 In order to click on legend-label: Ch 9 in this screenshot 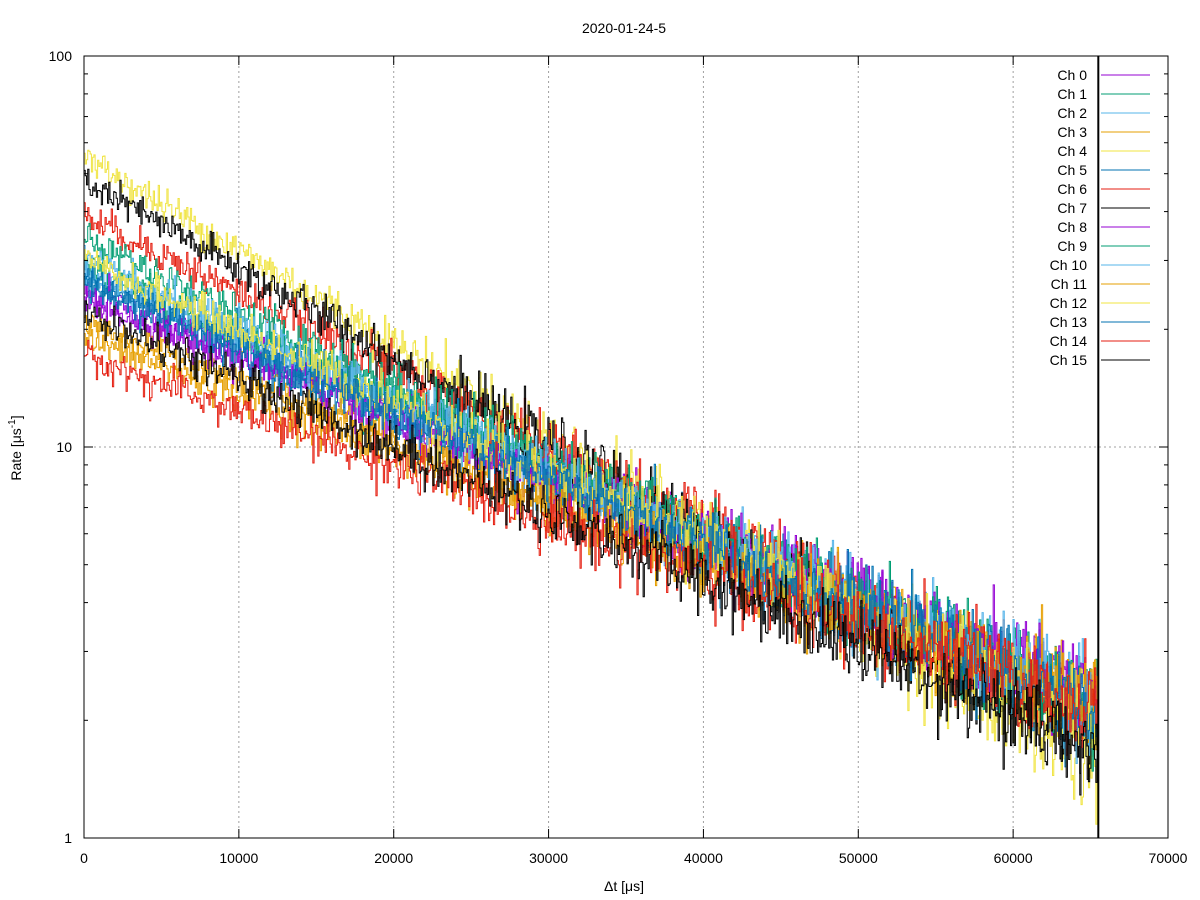, I will do `click(1072, 246)`.